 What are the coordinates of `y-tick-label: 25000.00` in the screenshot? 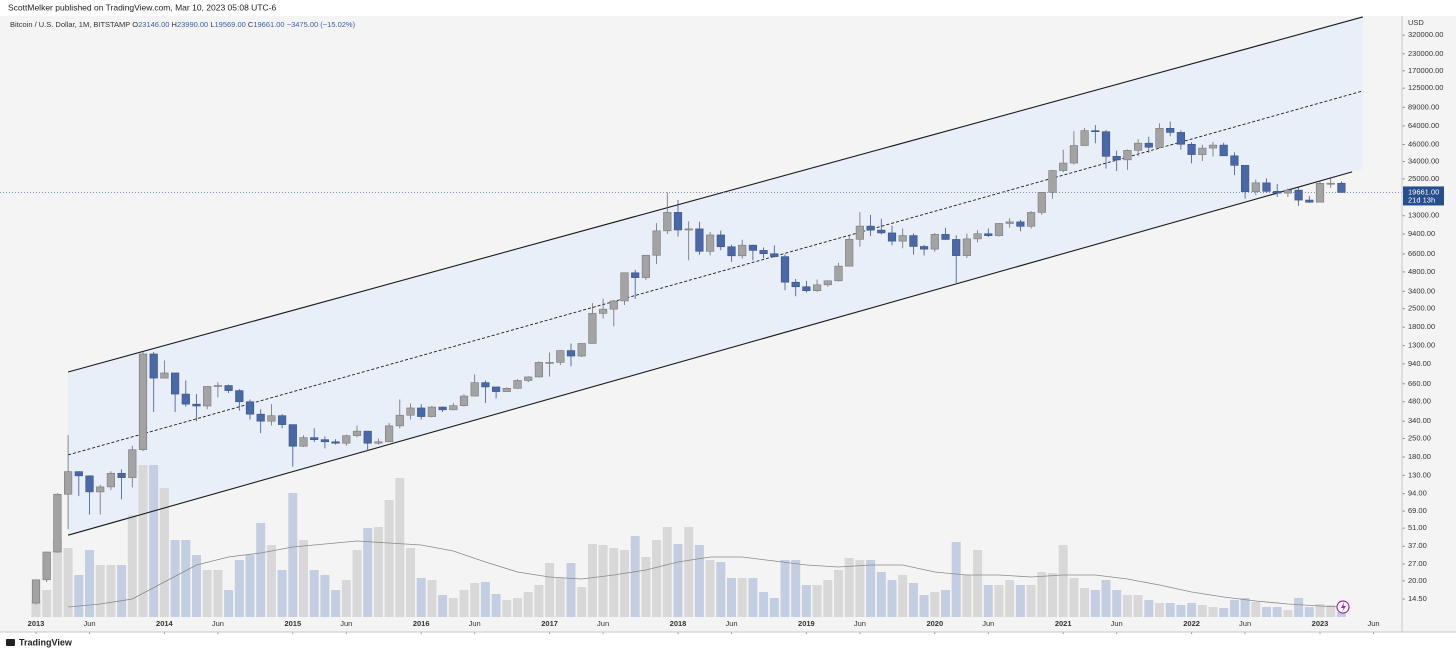 It's located at (1423, 178).